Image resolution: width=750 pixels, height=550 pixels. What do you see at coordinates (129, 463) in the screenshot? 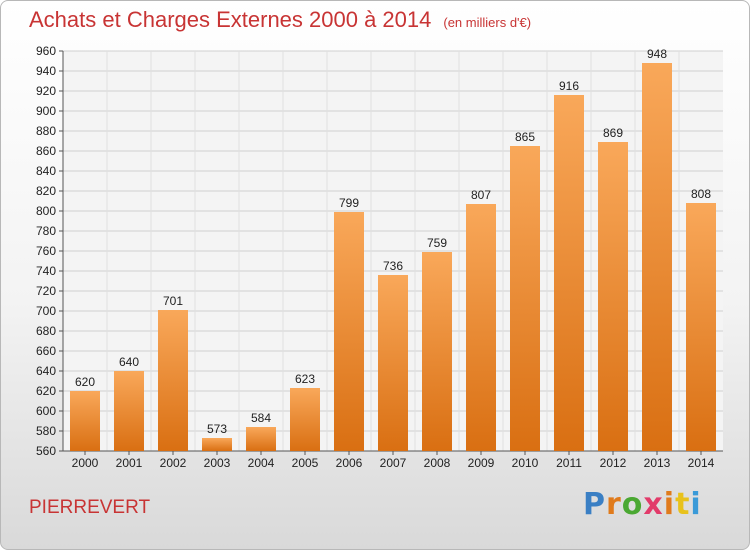
I see `x-tick-label: 2001` at bounding box center [129, 463].